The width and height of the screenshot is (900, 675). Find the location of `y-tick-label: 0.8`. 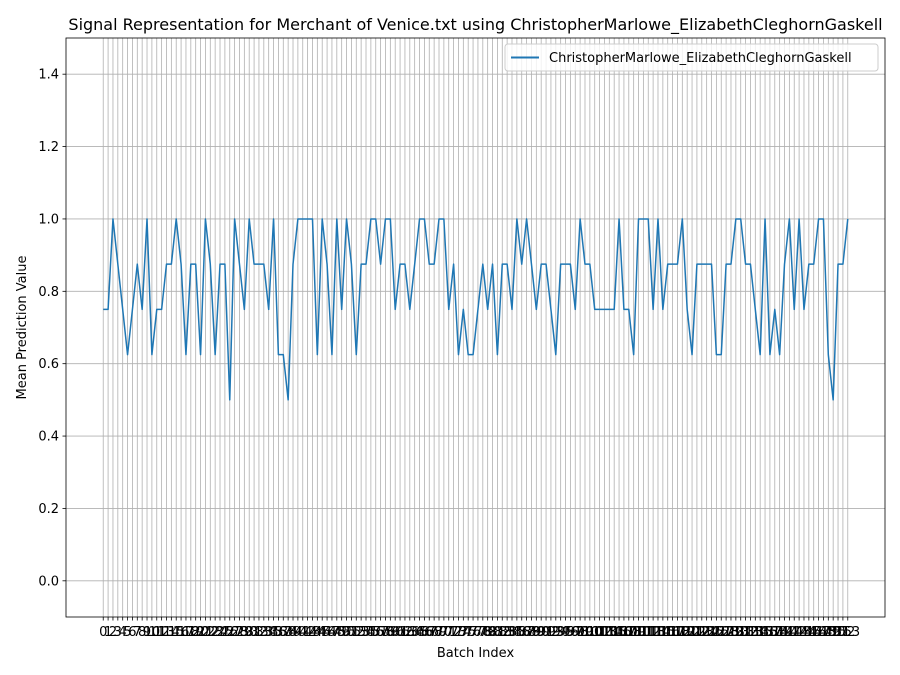

y-tick-label: 0.8 is located at coordinates (48, 292).